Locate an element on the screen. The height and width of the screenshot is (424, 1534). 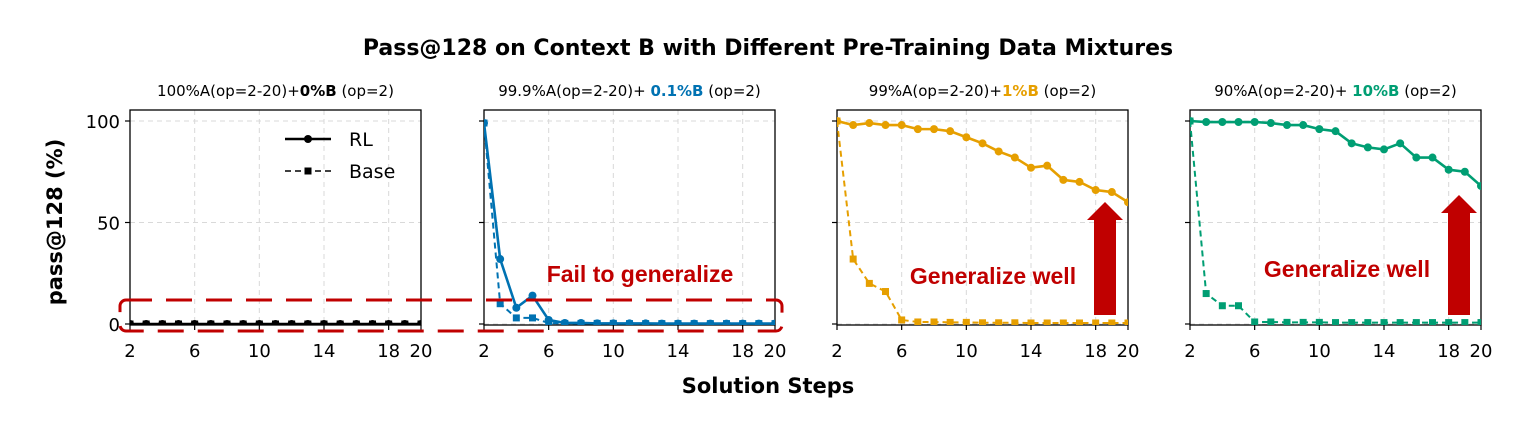
x-tick-label: 14 is located at coordinates (1031, 351).